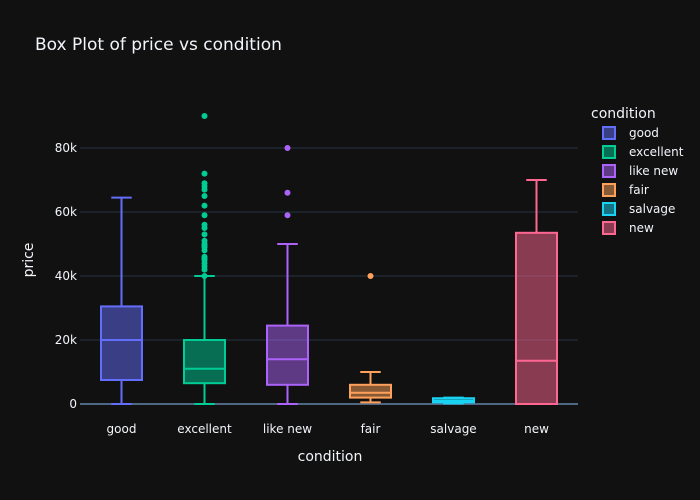  I want to click on x-tick-label: salvage, so click(453, 429).